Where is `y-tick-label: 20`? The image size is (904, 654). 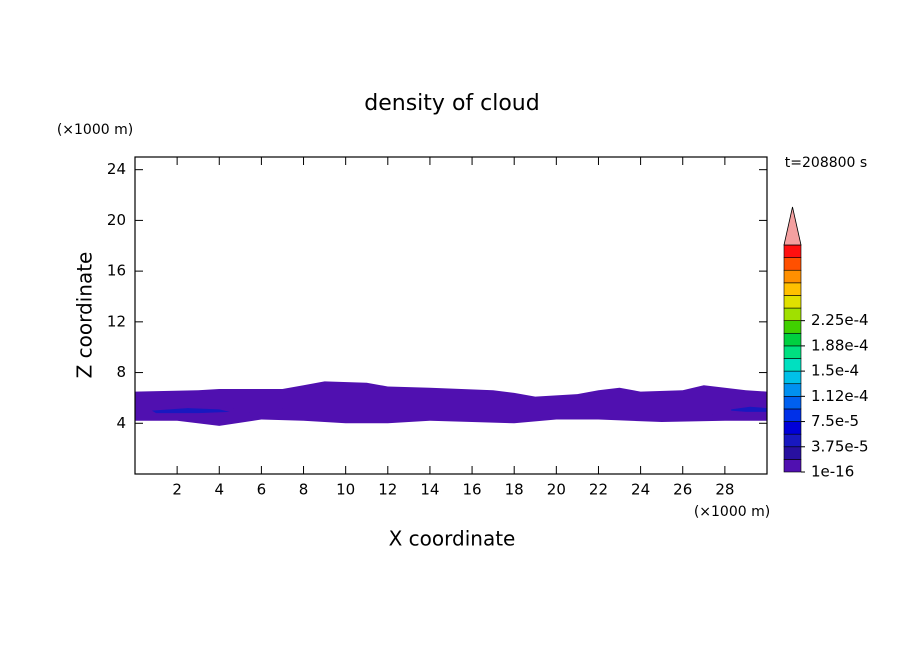 y-tick-label: 20 is located at coordinates (116, 220).